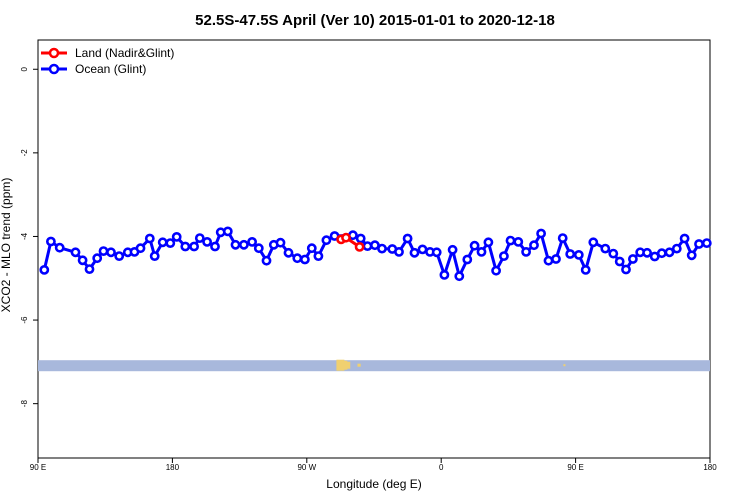 The image size is (750, 500). What do you see at coordinates (373, 484) in the screenshot?
I see `x-axis-label: Longitude (deg E)` at bounding box center [373, 484].